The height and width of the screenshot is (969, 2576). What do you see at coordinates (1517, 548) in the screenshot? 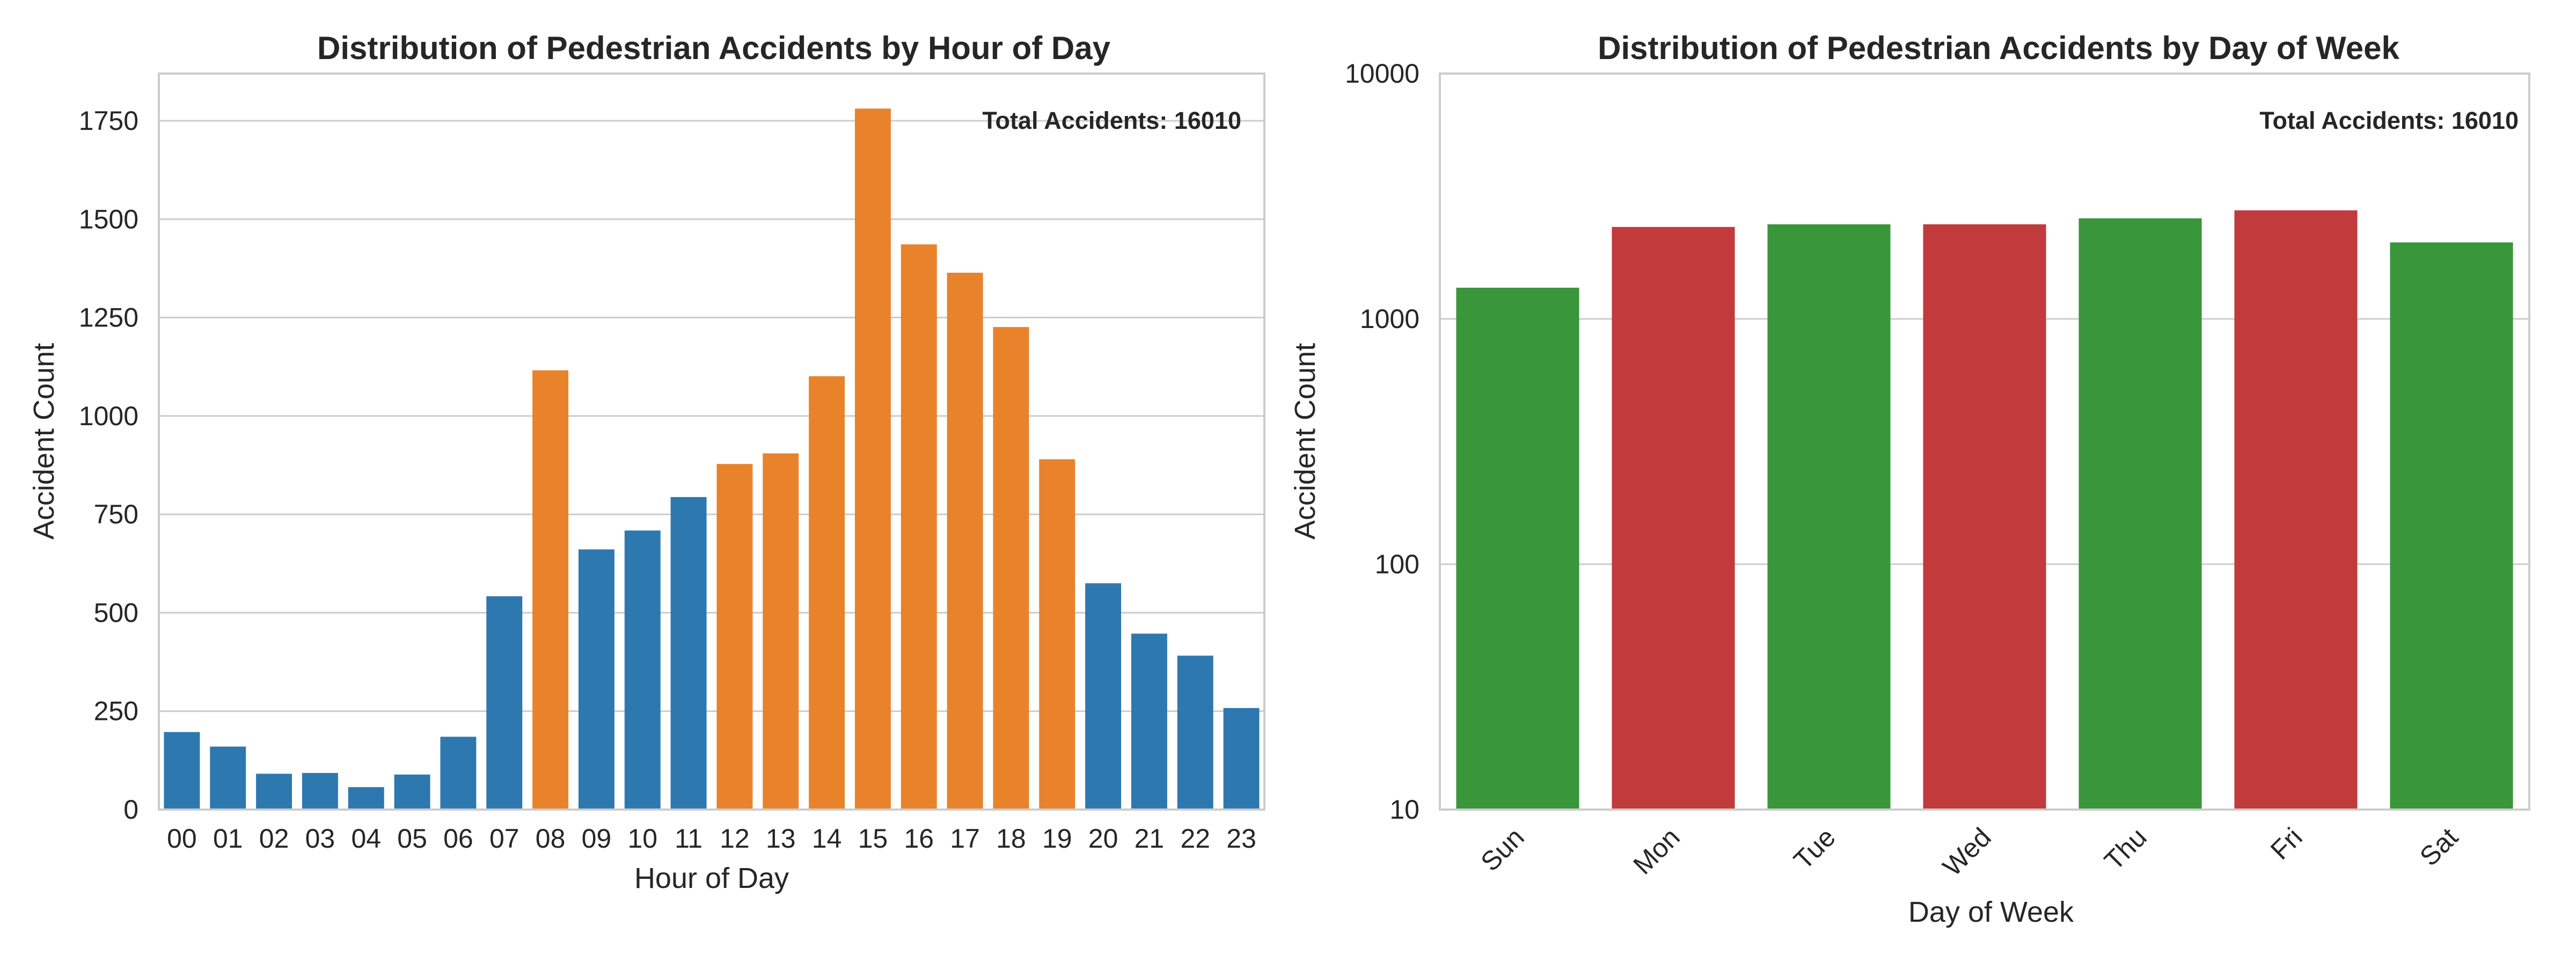
I see `day-bar-sun` at bounding box center [1517, 548].